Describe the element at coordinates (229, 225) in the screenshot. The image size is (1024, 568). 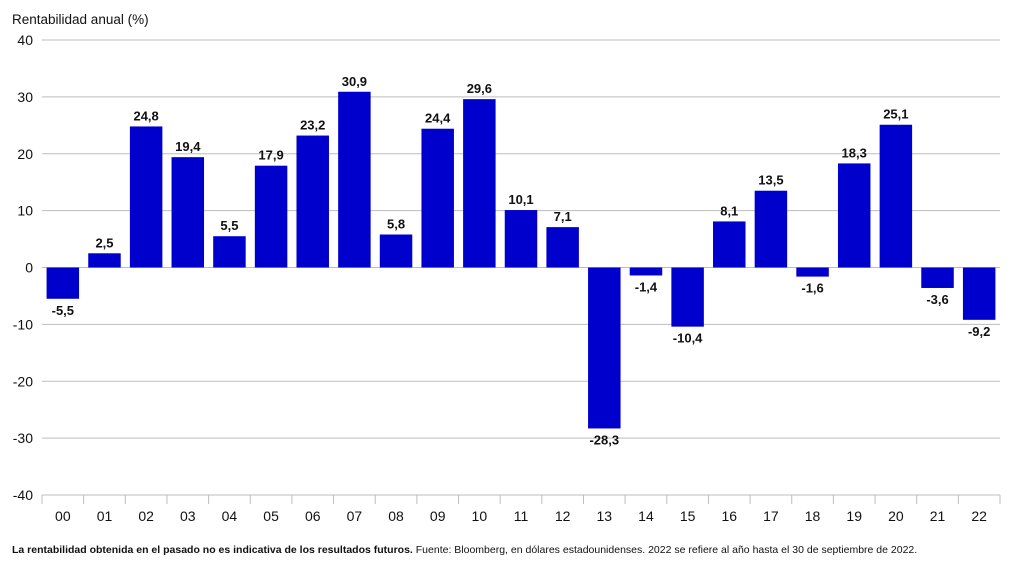
I see `data-label: 5,5` at that location.